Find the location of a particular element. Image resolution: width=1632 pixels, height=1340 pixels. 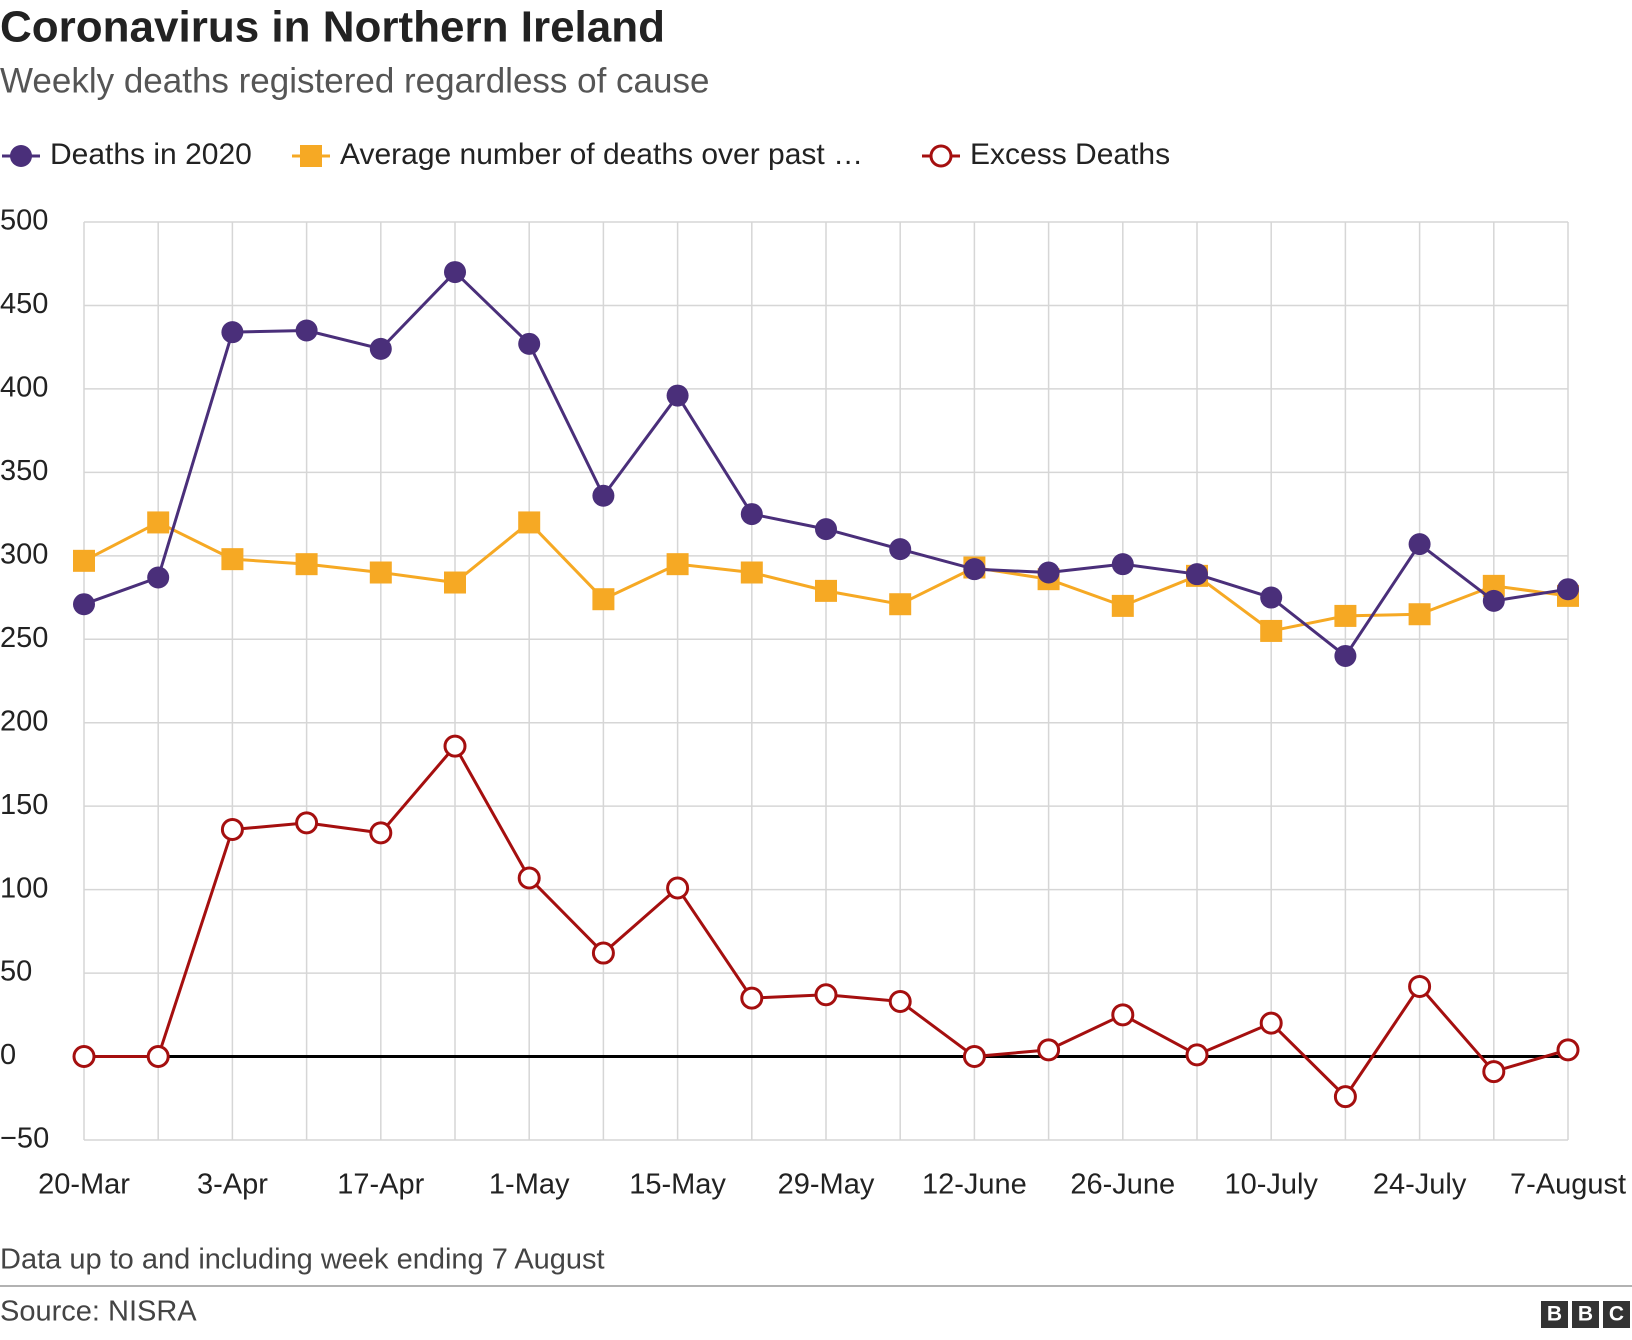

x-tick-label: 29-May is located at coordinates (826, 1185).